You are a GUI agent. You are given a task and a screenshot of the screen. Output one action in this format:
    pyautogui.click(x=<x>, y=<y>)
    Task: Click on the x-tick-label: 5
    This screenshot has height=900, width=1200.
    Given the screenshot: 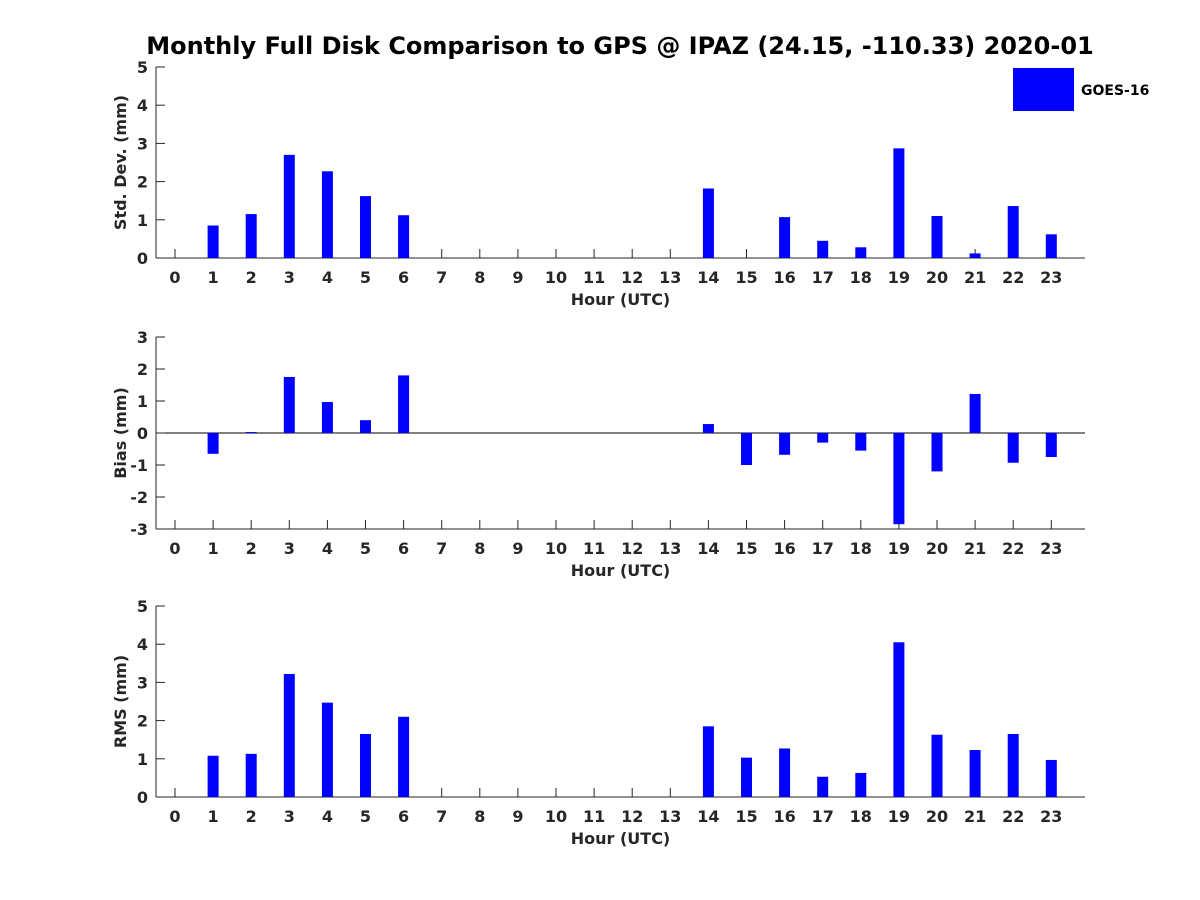 What is the action you would take?
    pyautogui.click(x=365, y=816)
    